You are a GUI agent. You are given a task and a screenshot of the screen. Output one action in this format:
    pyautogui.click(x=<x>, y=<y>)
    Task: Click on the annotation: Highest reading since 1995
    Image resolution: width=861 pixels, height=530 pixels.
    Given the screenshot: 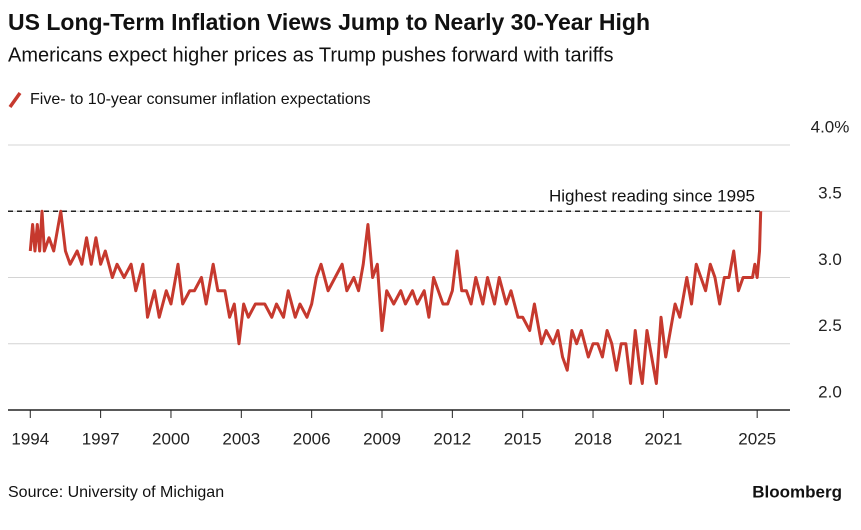 What is the action you would take?
    pyautogui.click(x=652, y=196)
    